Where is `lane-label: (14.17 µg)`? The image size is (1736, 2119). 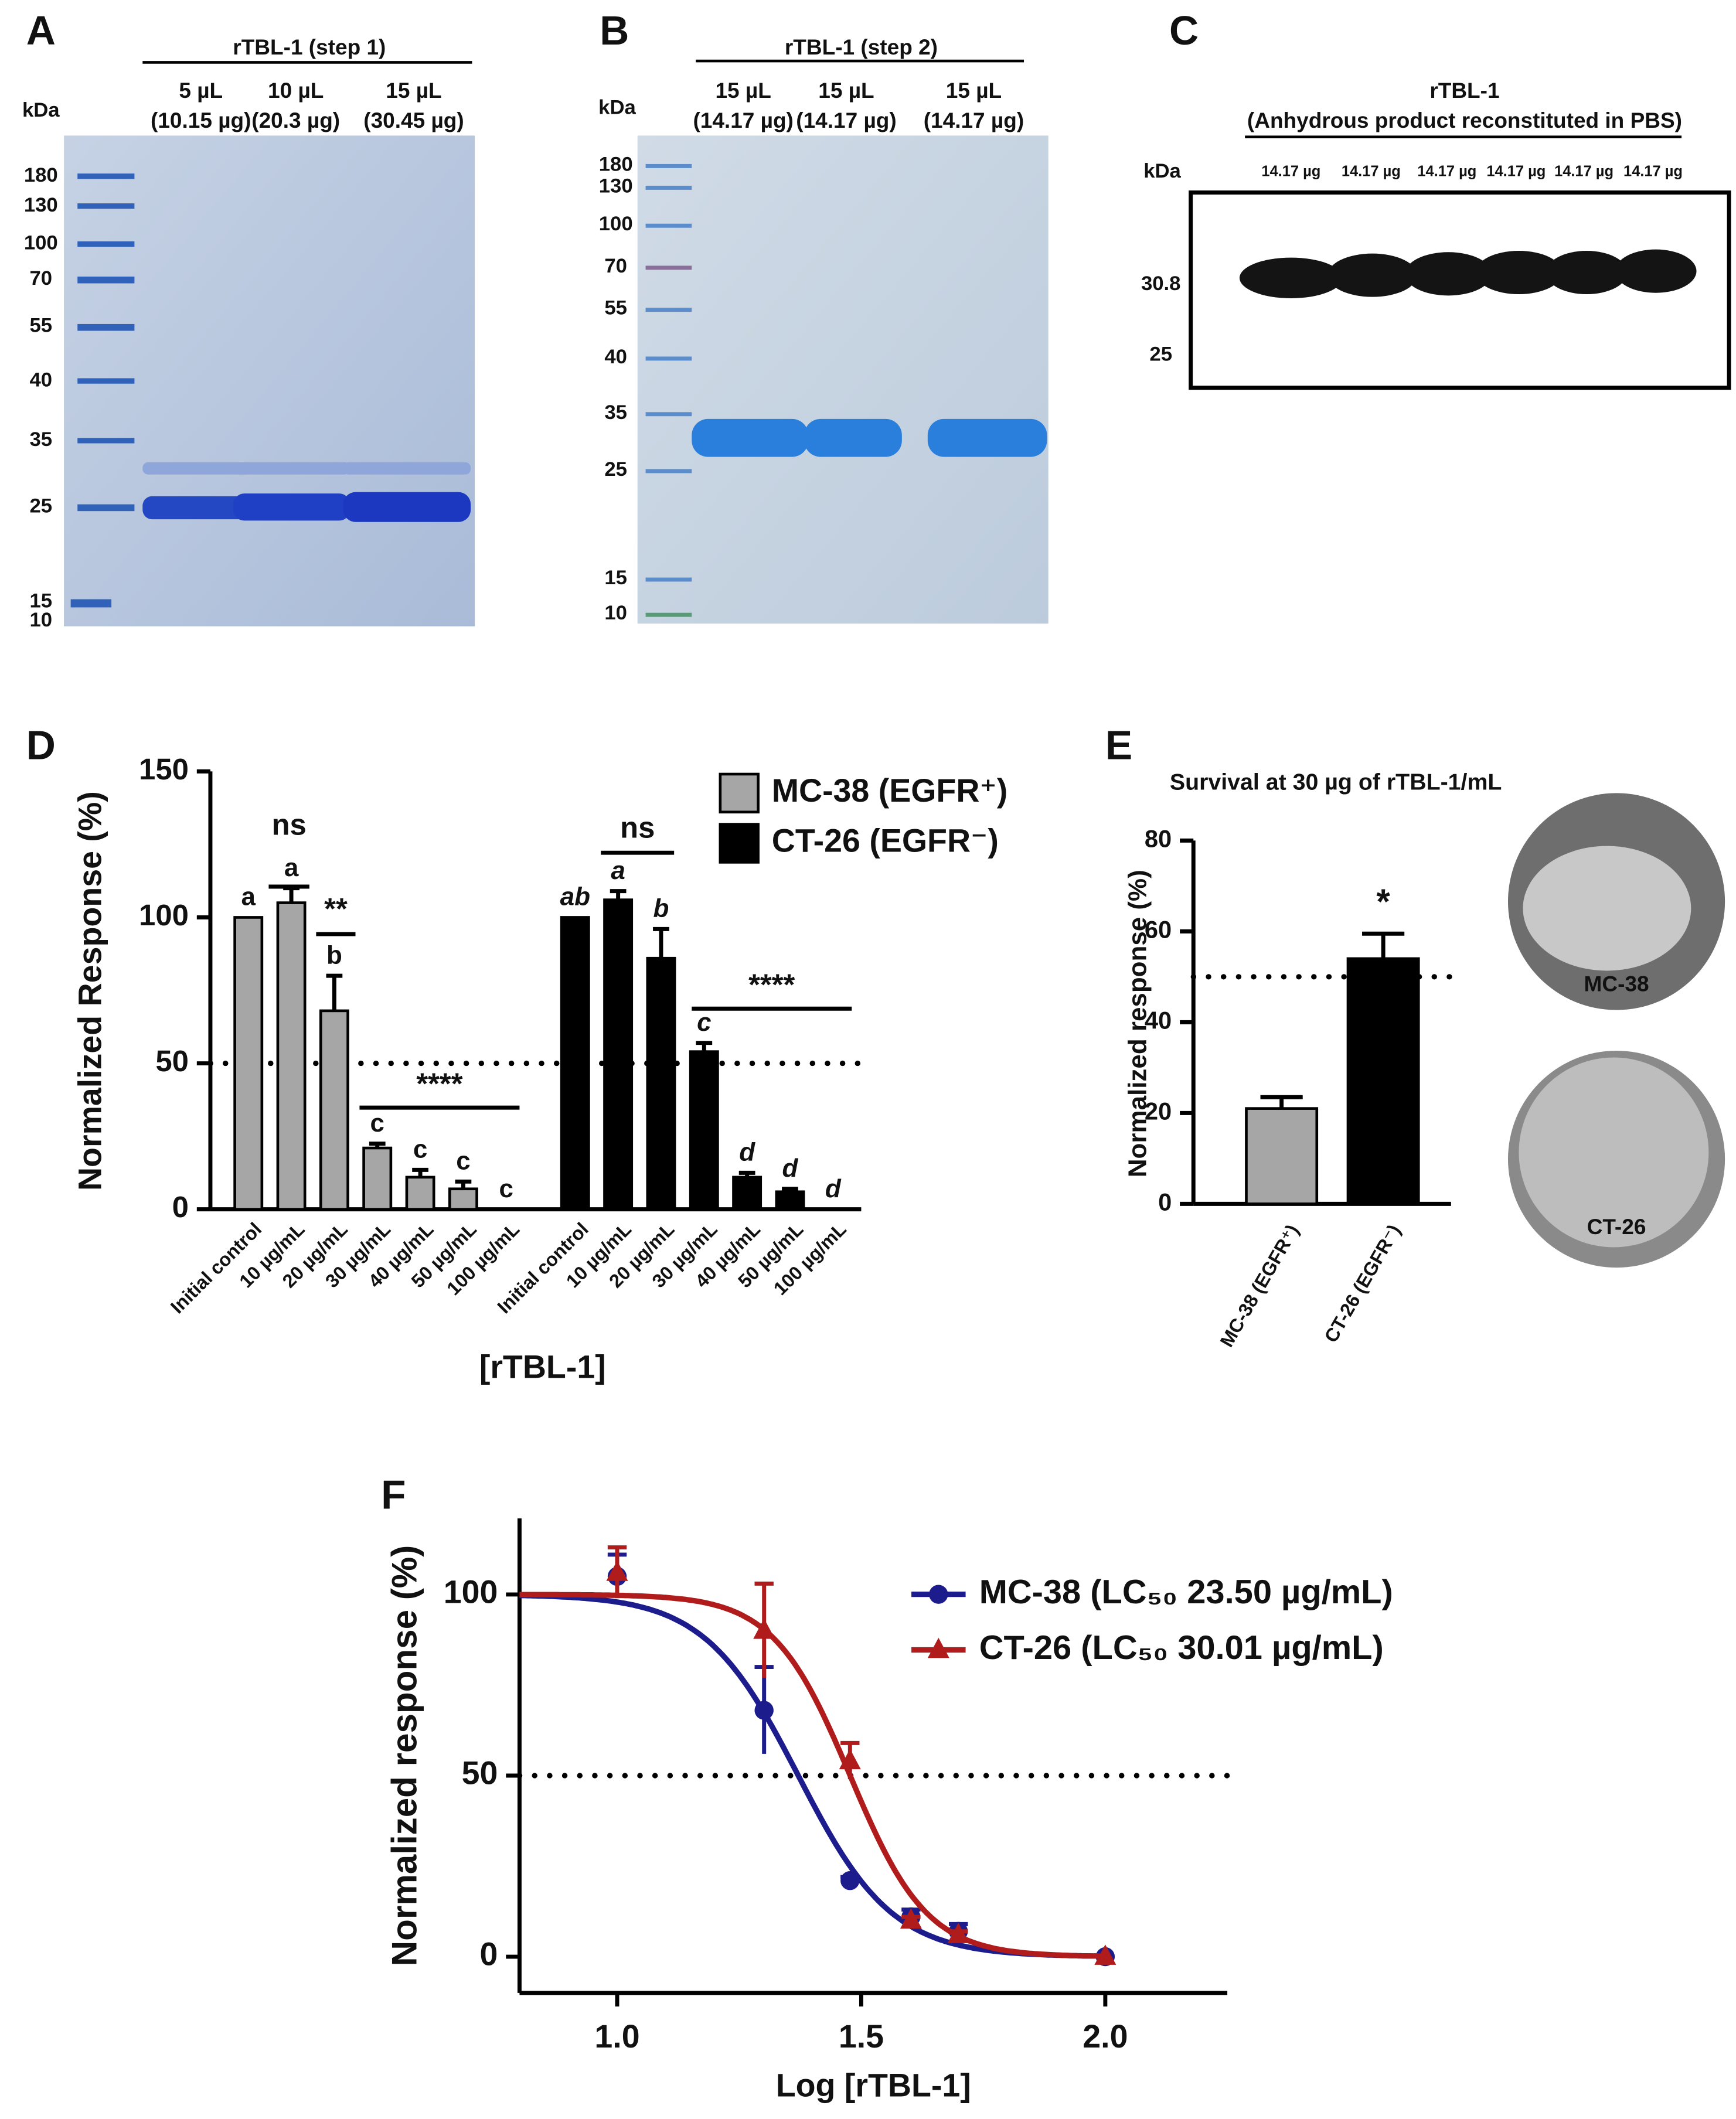
lane-label: (14.17 µg) is located at coordinates (846, 120).